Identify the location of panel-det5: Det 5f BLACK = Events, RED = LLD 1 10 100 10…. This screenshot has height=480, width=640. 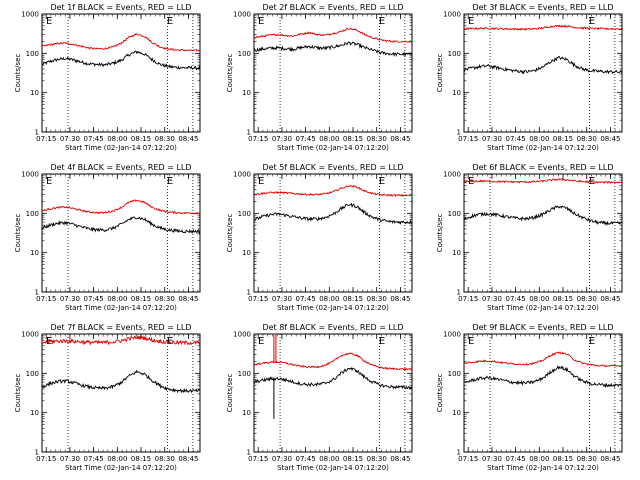
(319, 237).